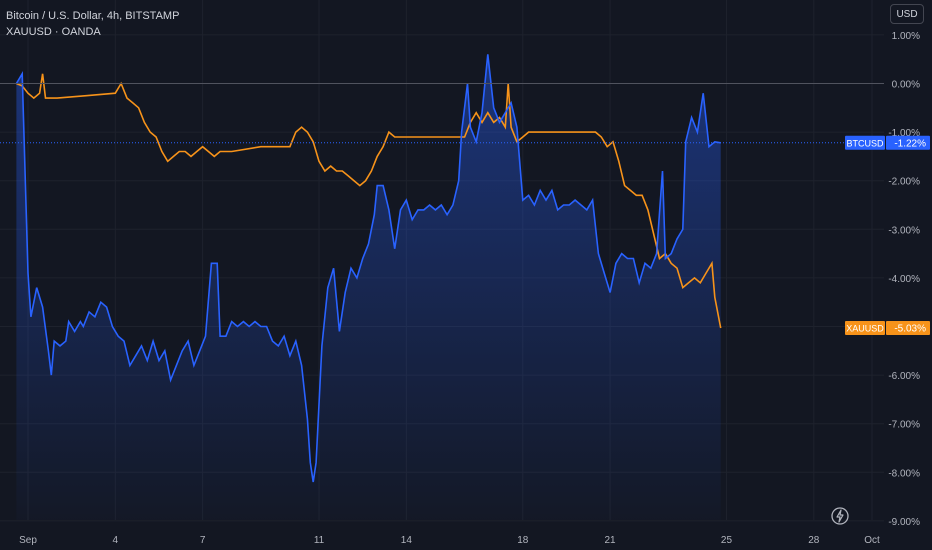  I want to click on legend-line-btc: Bitcoin / U.S. Dollar, 4h, BITSTAMP, so click(93, 16).